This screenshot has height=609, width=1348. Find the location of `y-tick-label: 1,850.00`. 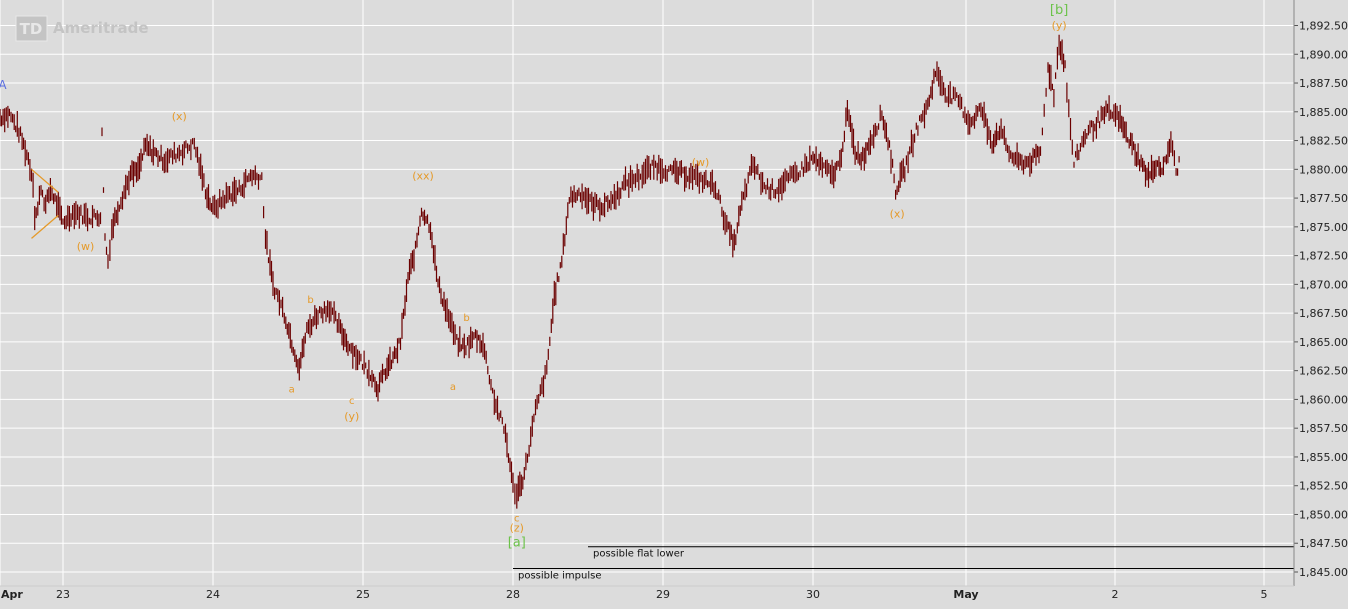

y-tick-label: 1,850.00 is located at coordinates (1323, 514).